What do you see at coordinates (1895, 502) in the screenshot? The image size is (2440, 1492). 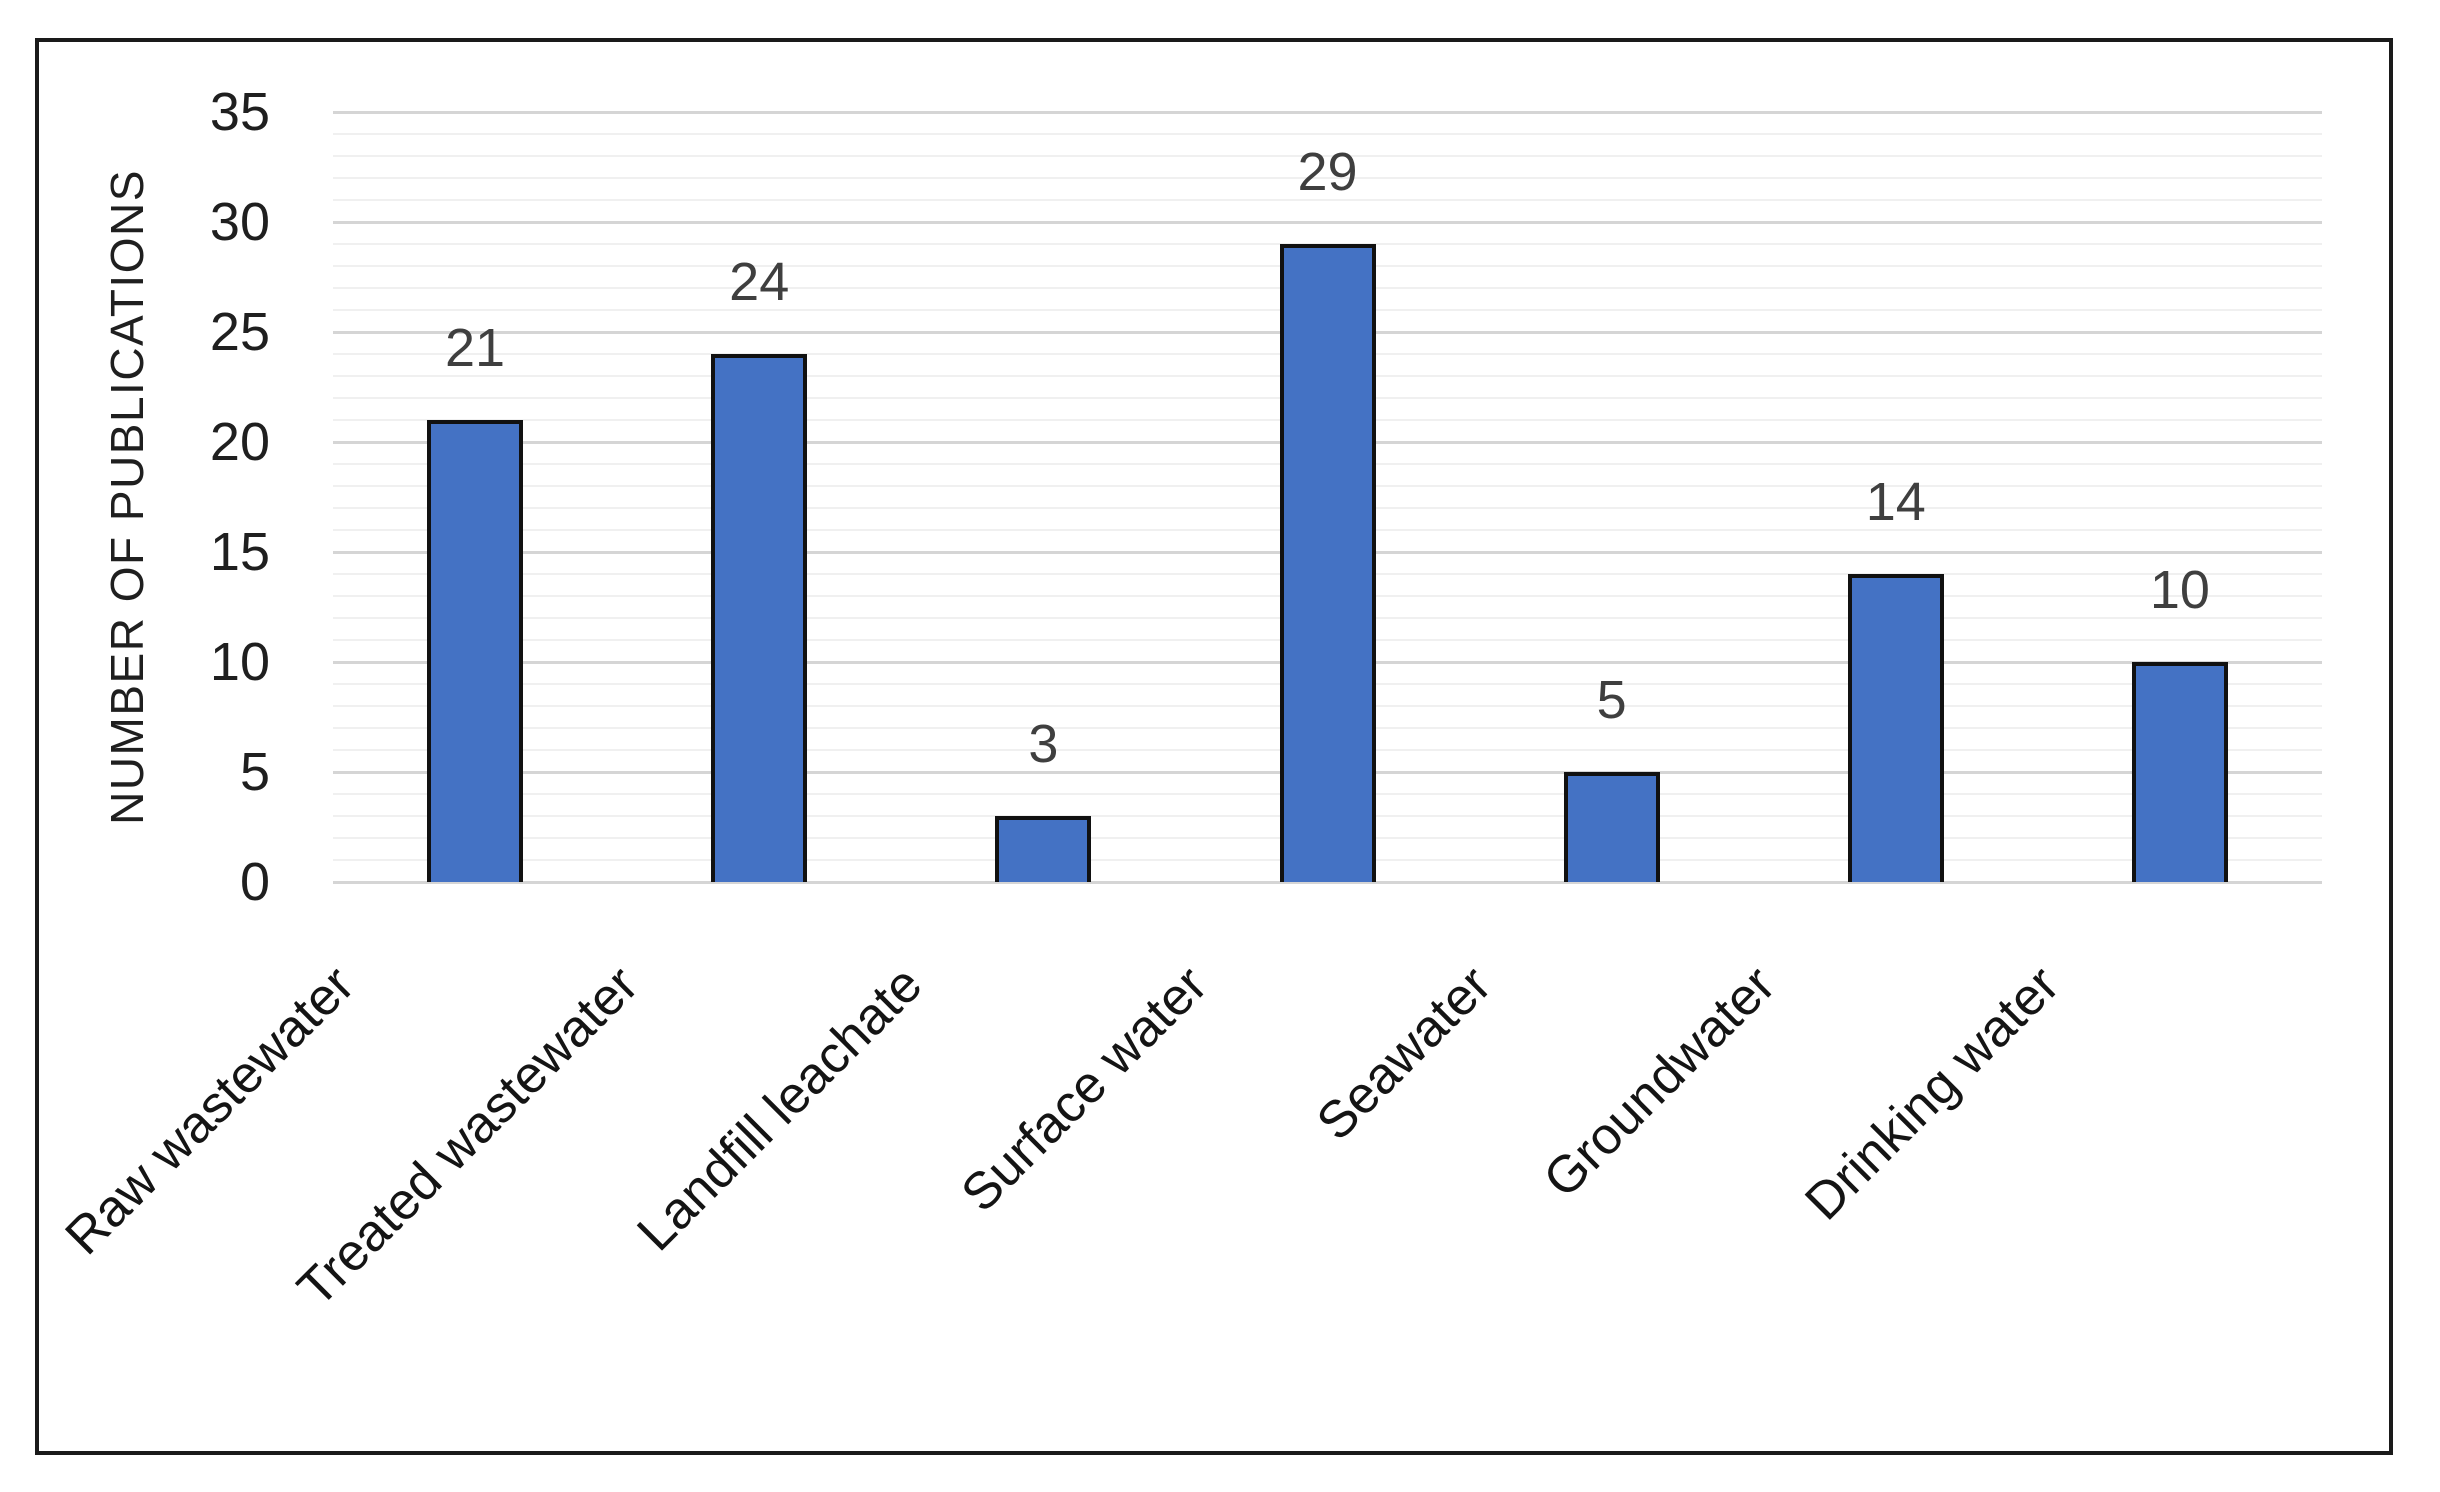 I see `value-label-groundwater: 14` at bounding box center [1895, 502].